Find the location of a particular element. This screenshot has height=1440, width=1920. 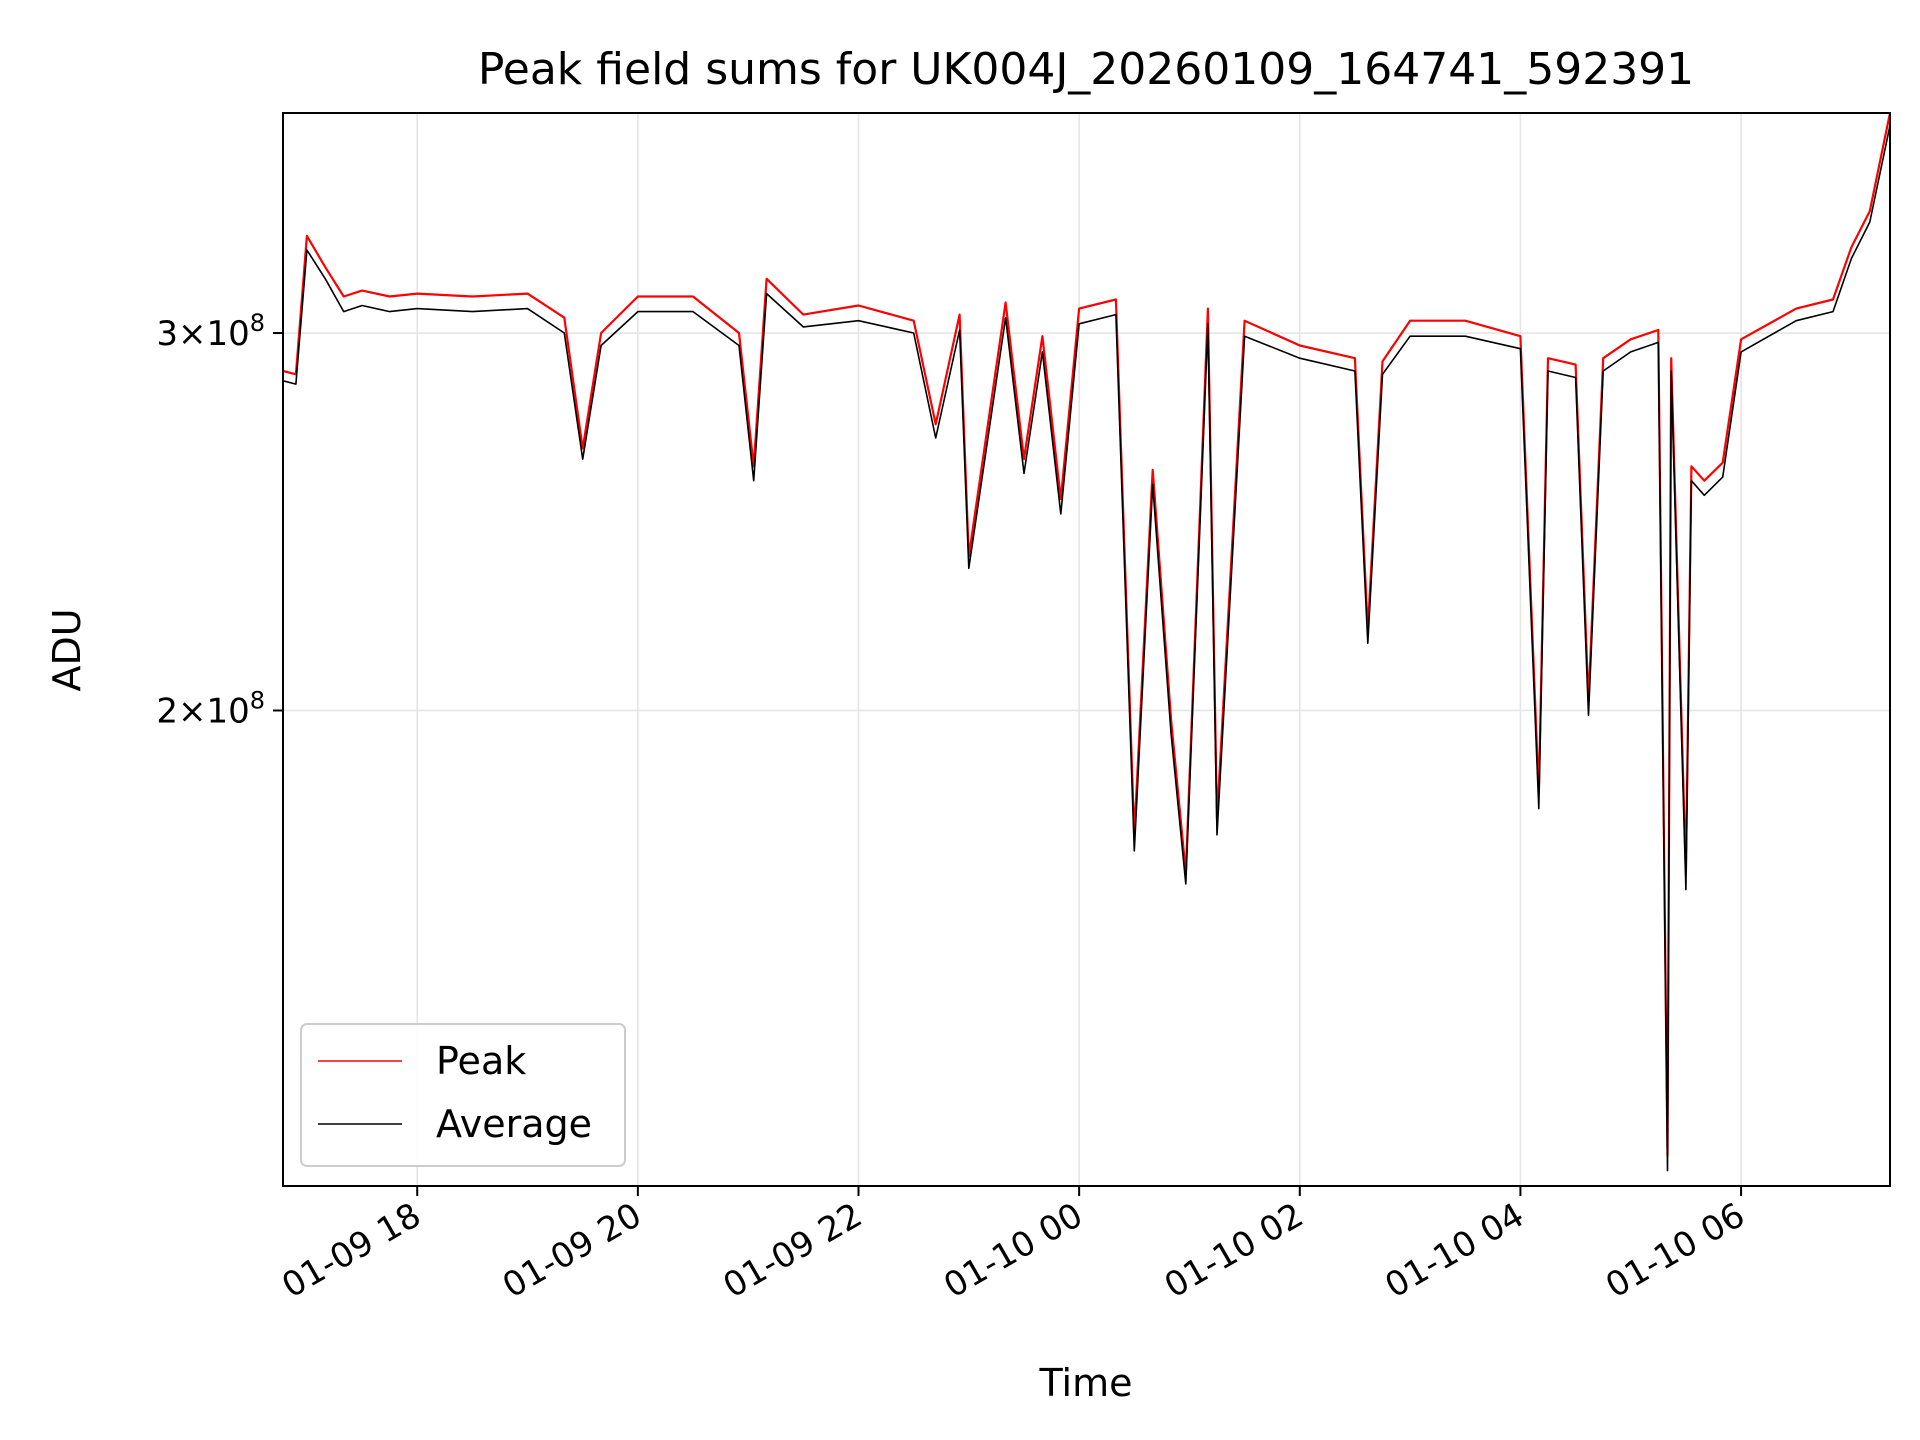

y-axis-label: ADU is located at coordinates (67, 649).